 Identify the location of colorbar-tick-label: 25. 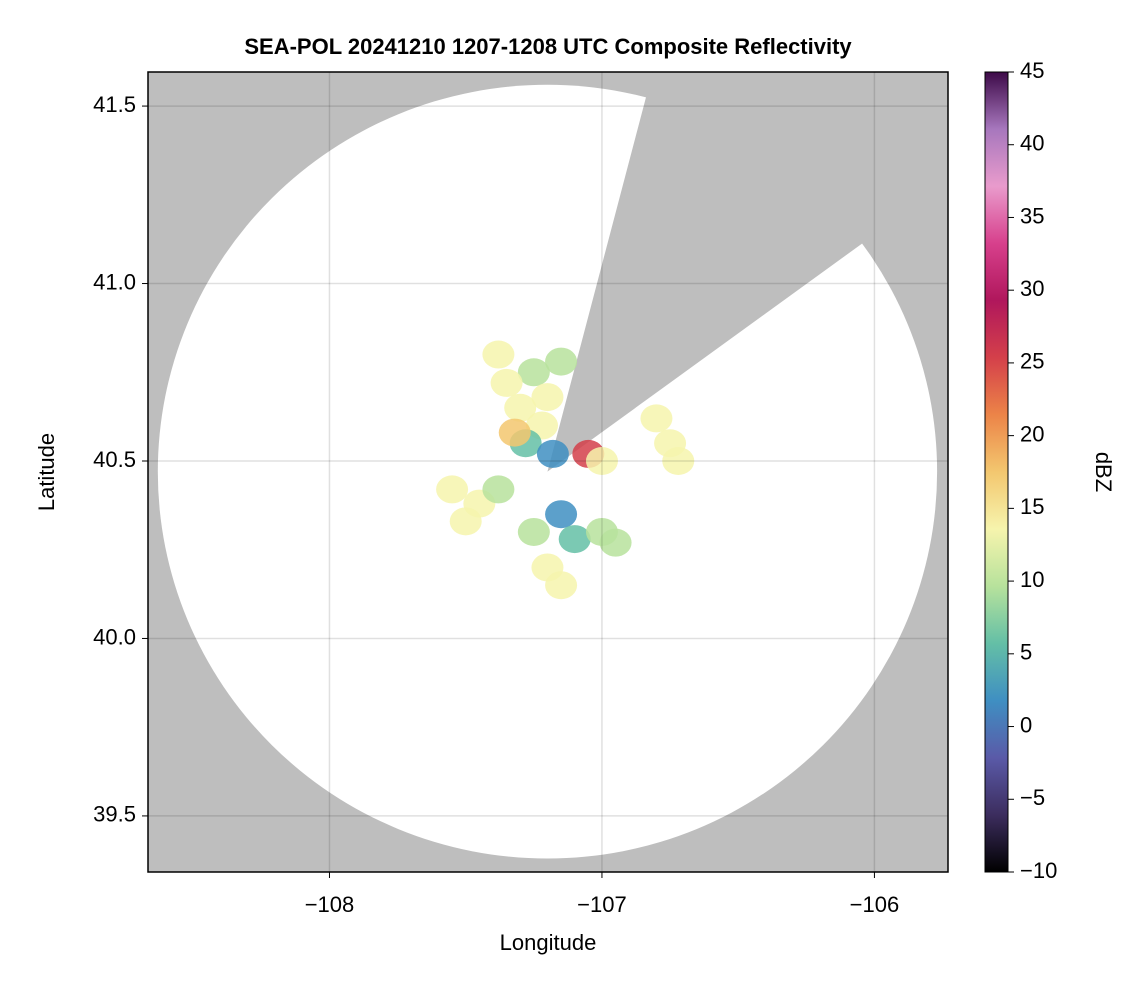
(1032, 361).